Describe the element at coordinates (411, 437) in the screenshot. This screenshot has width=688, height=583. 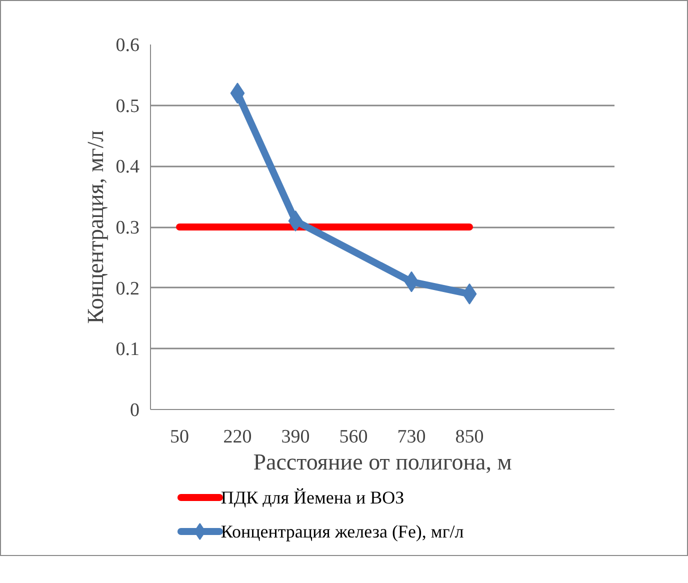
I see `x-tick-label: 730` at that location.